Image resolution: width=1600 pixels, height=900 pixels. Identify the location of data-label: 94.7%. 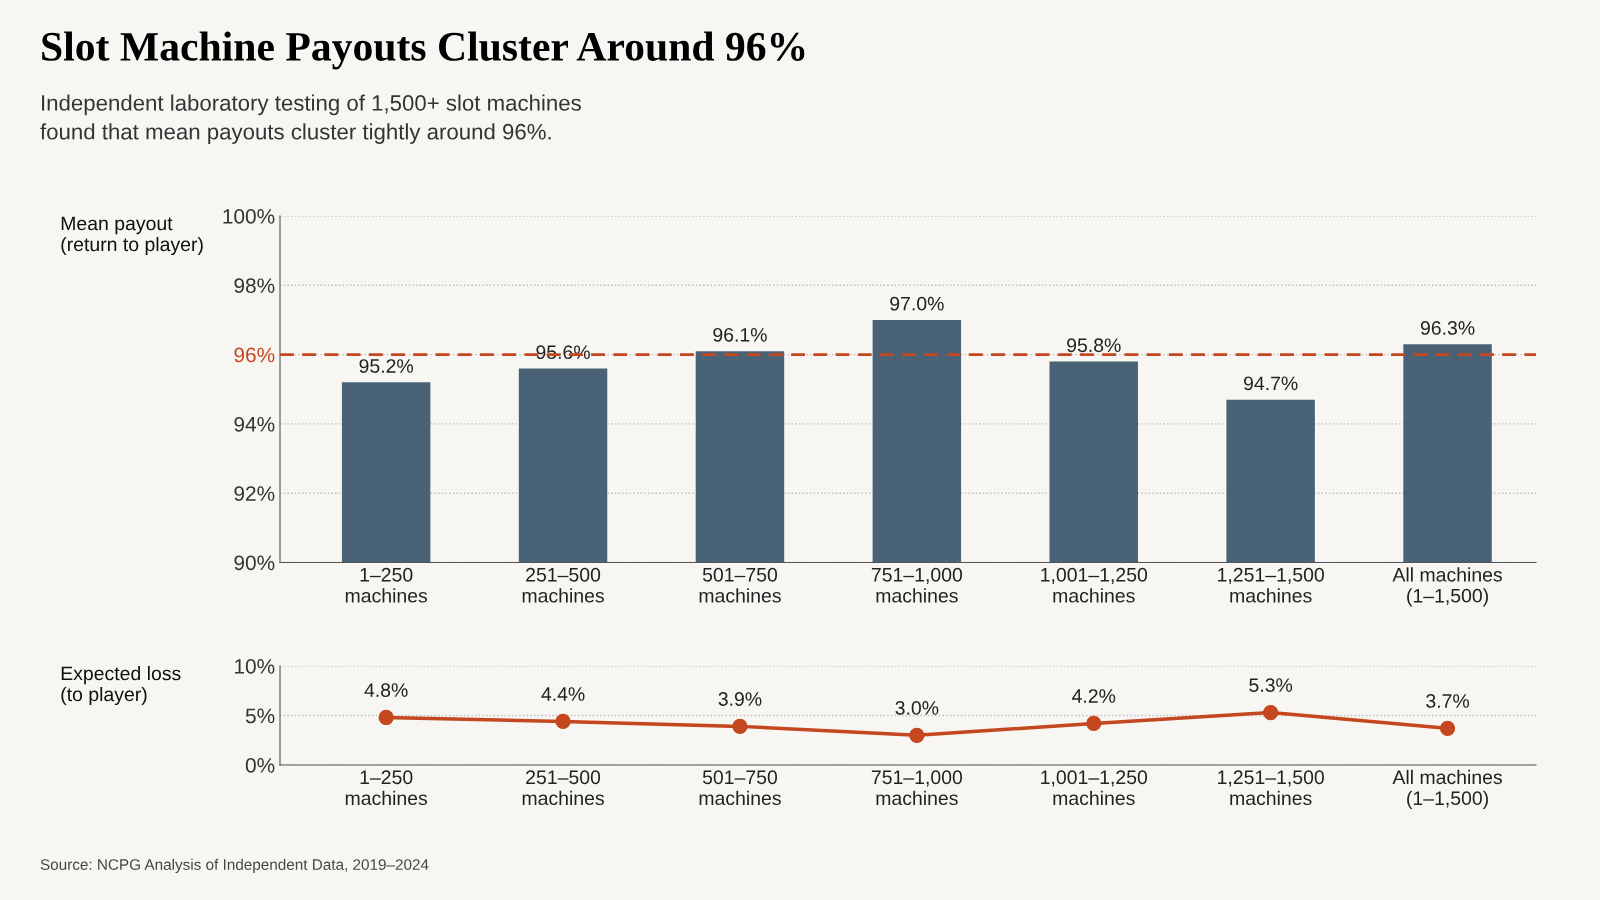
(1270, 383).